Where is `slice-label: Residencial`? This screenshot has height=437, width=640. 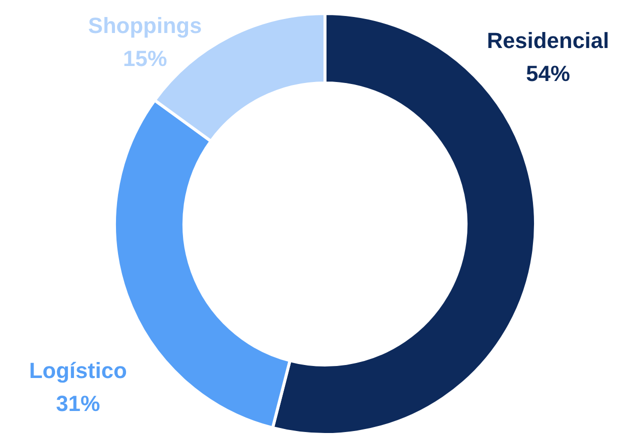
slice-label: Residencial is located at coordinates (548, 41).